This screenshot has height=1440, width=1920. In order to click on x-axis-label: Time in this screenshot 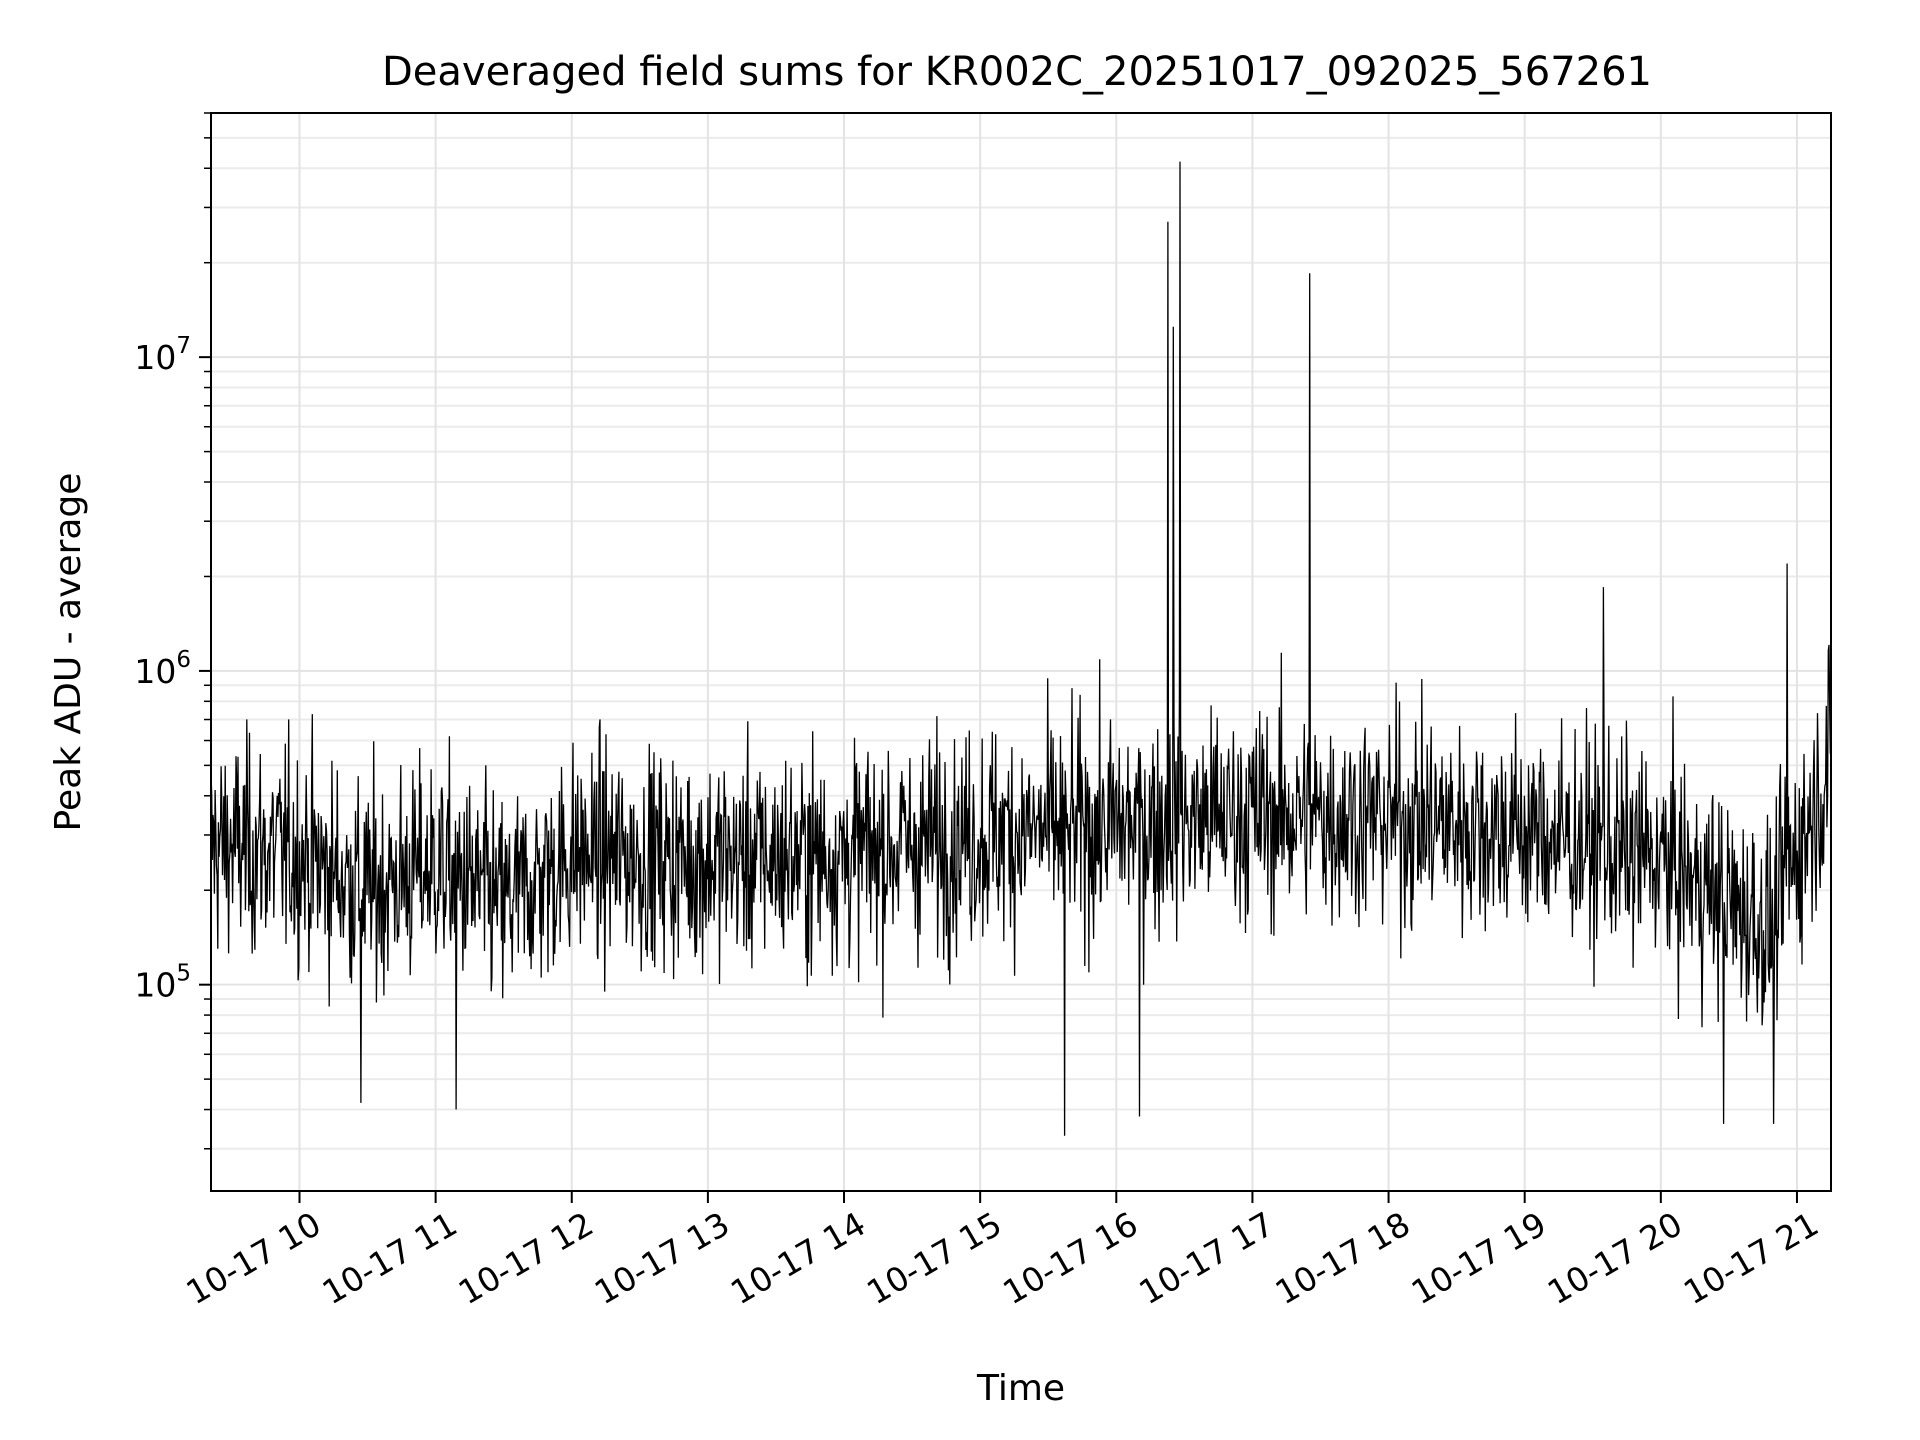, I will do `click(1020, 1388)`.